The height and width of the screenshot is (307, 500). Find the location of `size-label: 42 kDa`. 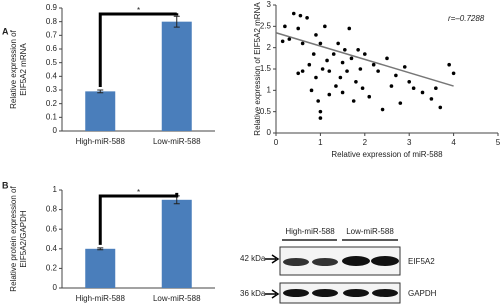

size-label: 42 kDa is located at coordinates (253, 258).